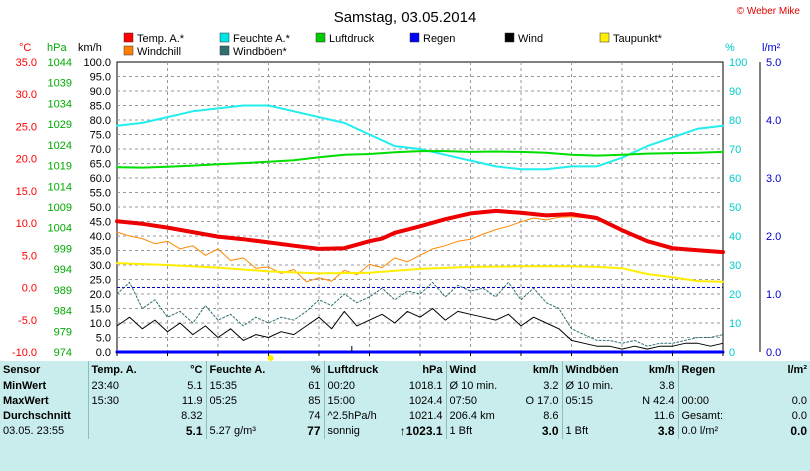  I want to click on pressure-tick-label: 1014, so click(60, 187).